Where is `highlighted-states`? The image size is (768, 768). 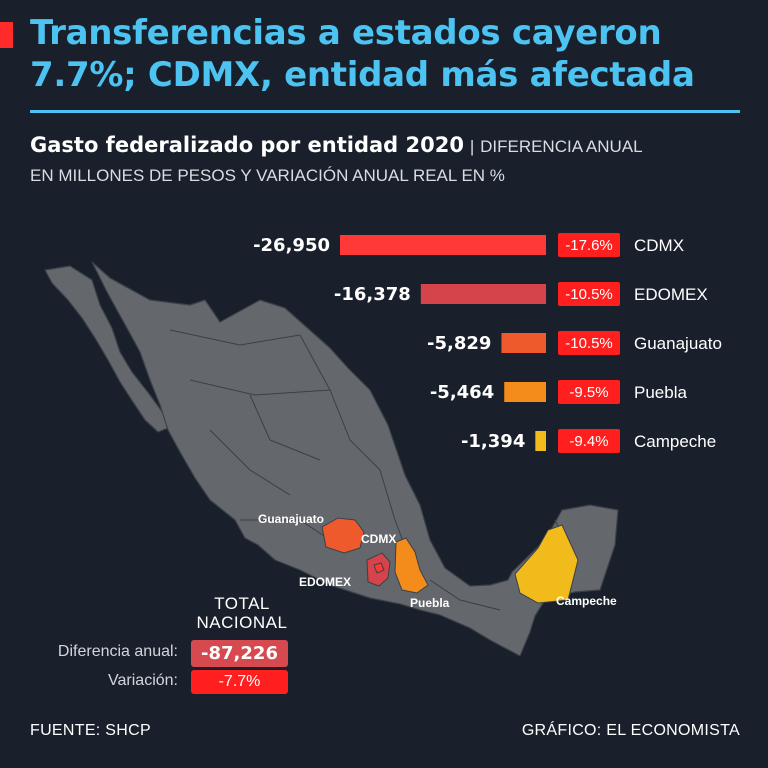 highlighted-states is located at coordinates (450, 560).